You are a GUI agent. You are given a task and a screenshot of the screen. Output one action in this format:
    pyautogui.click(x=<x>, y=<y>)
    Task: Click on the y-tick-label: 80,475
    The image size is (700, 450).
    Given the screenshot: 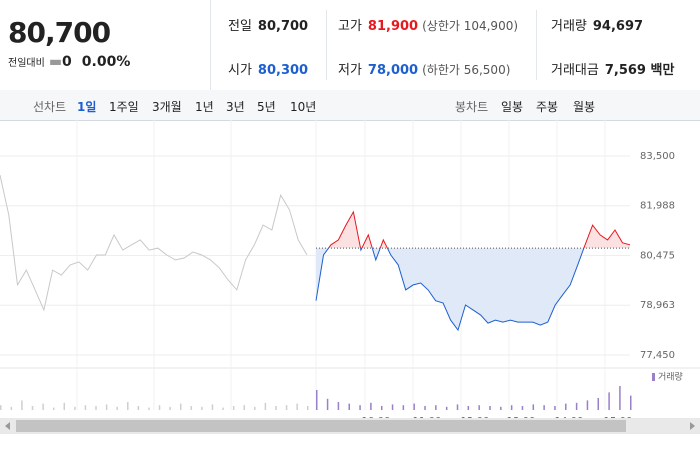 What is the action you would take?
    pyautogui.click(x=657, y=256)
    